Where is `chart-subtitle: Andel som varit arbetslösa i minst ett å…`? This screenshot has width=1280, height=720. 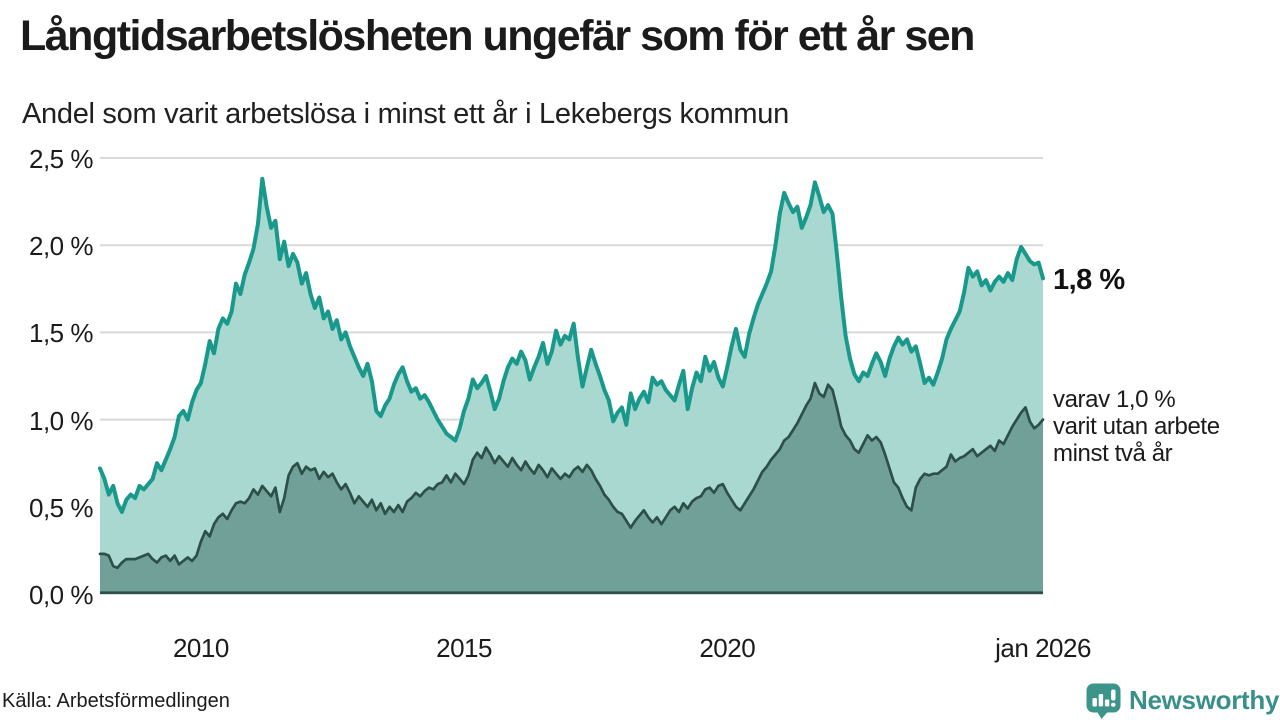
chart-subtitle: Andel som varit arbetslösa i minst ett å… is located at coordinates (405, 114).